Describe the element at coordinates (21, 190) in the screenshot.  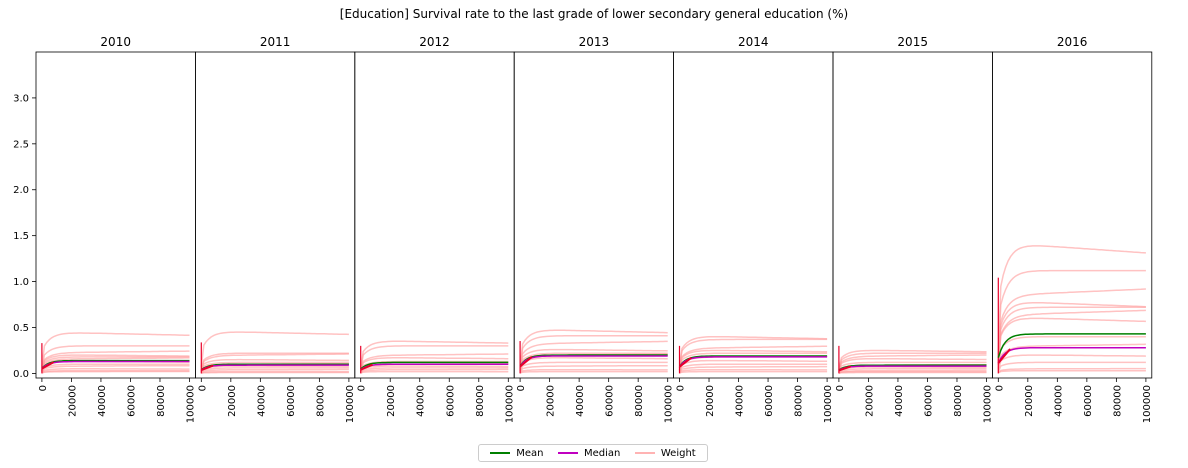
I see `y-tick-label: 2.0` at that location.